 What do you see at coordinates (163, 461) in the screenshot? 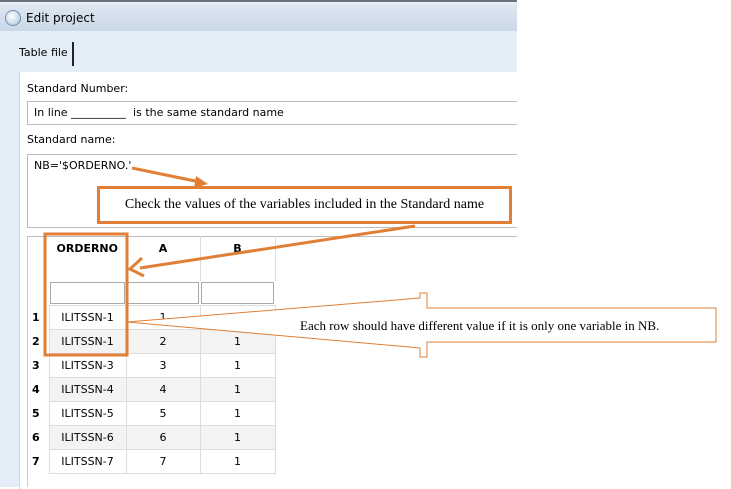
I see `cell-a: 7` at bounding box center [163, 461].